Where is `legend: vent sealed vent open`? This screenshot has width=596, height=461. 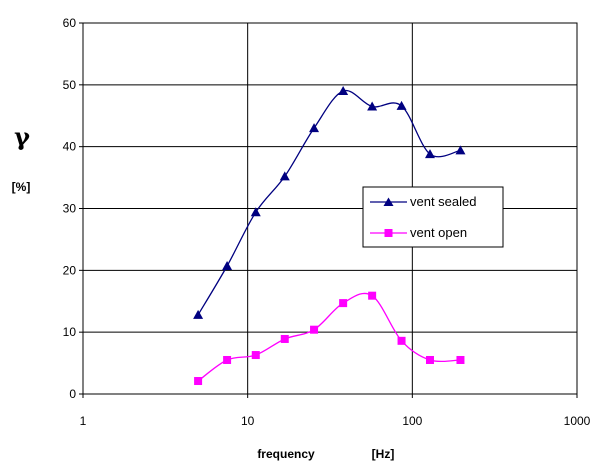 legend: vent sealed vent open is located at coordinates (433, 217).